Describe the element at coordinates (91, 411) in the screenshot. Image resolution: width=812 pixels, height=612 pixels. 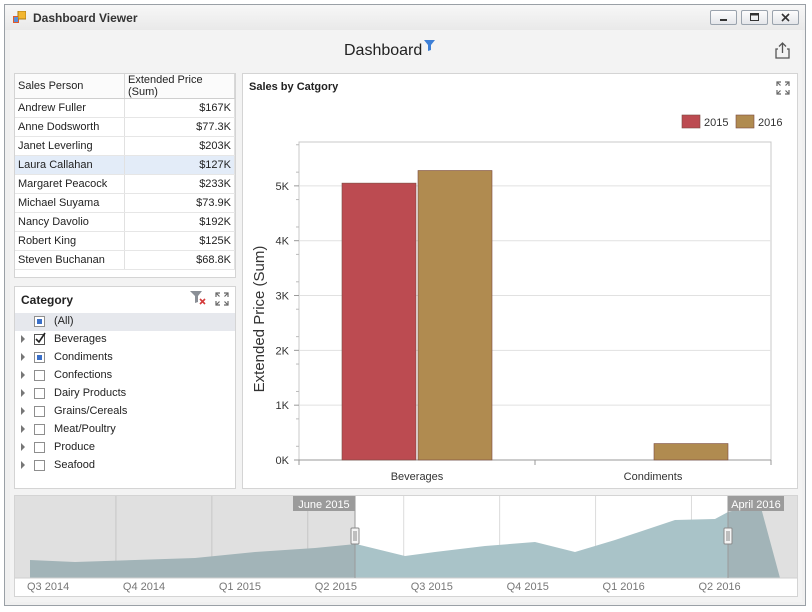
I see `category-label: Grains/Cereals` at that location.